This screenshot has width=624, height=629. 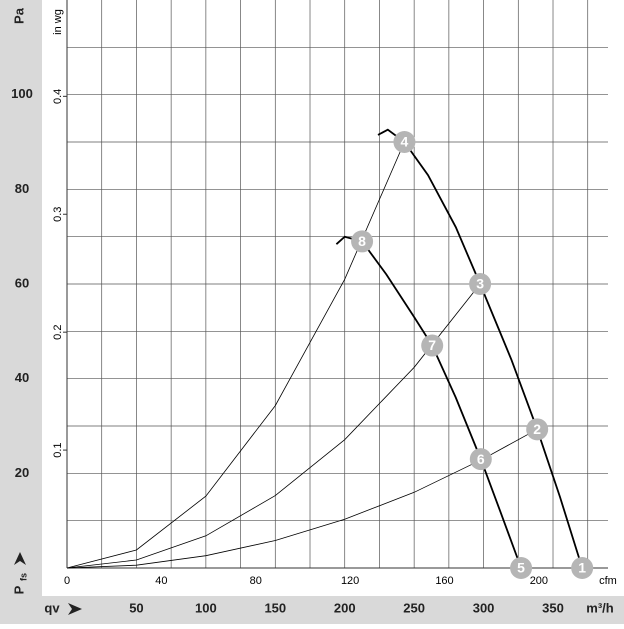 I want to click on y2-tick-label: 0.4, so click(x=58, y=96).